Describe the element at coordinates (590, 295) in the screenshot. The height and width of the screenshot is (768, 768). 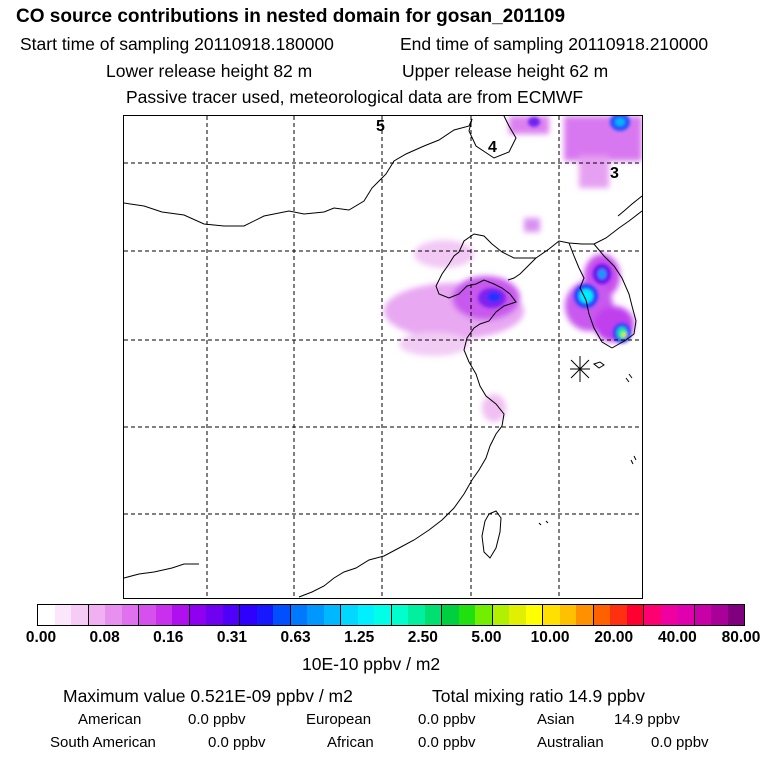
I see `korea-west-coast` at that location.